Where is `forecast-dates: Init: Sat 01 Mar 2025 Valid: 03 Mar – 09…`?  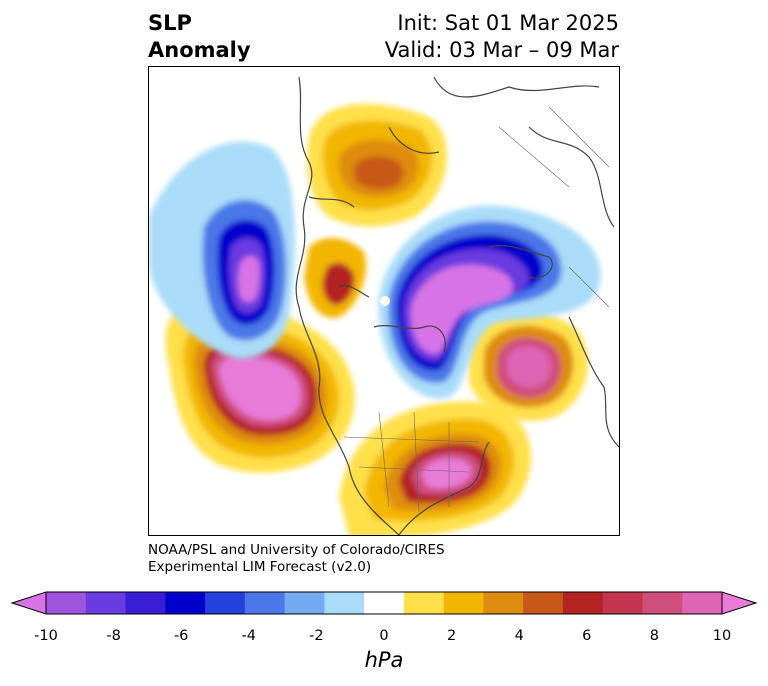
forecast-dates: Init: Sat 01 Mar 2025 Valid: 03 Mar – 09… is located at coordinates (502, 37).